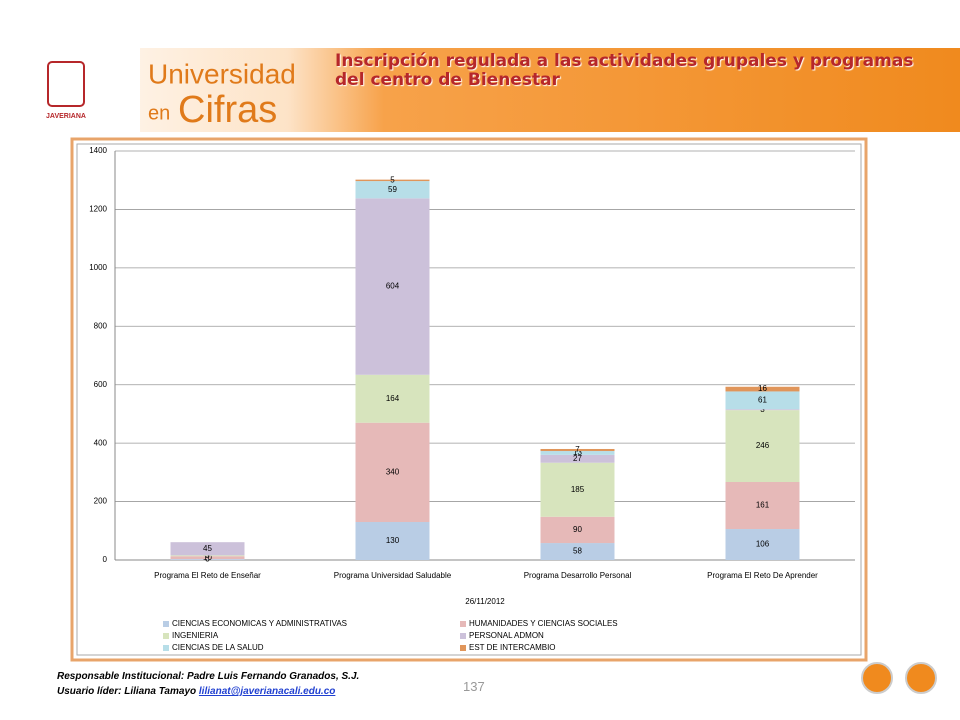 Image resolution: width=960 pixels, height=720 pixels. What do you see at coordinates (101, 442) in the screenshot?
I see `y-tick-label: 400` at bounding box center [101, 442].